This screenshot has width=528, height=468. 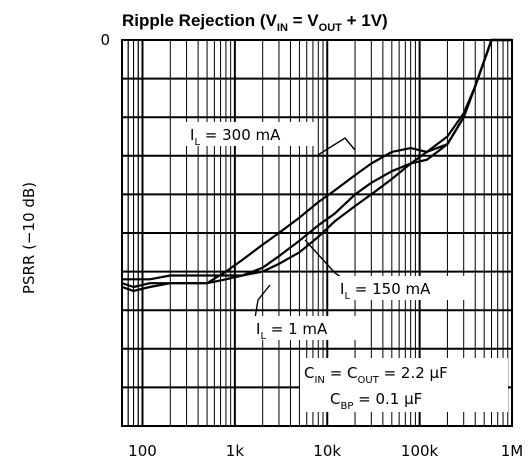 I want to click on label-bg-300ma, so click(x=251, y=134).